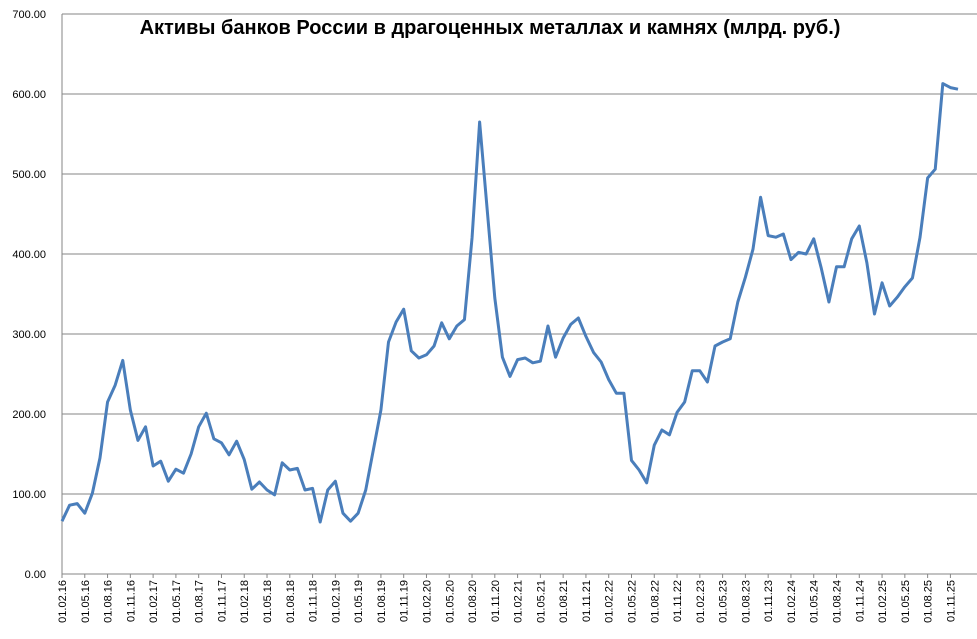 The width and height of the screenshot is (977, 639). Describe the element at coordinates (268, 601) in the screenshot. I see `x-tick-label: 01.05.18` at that location.